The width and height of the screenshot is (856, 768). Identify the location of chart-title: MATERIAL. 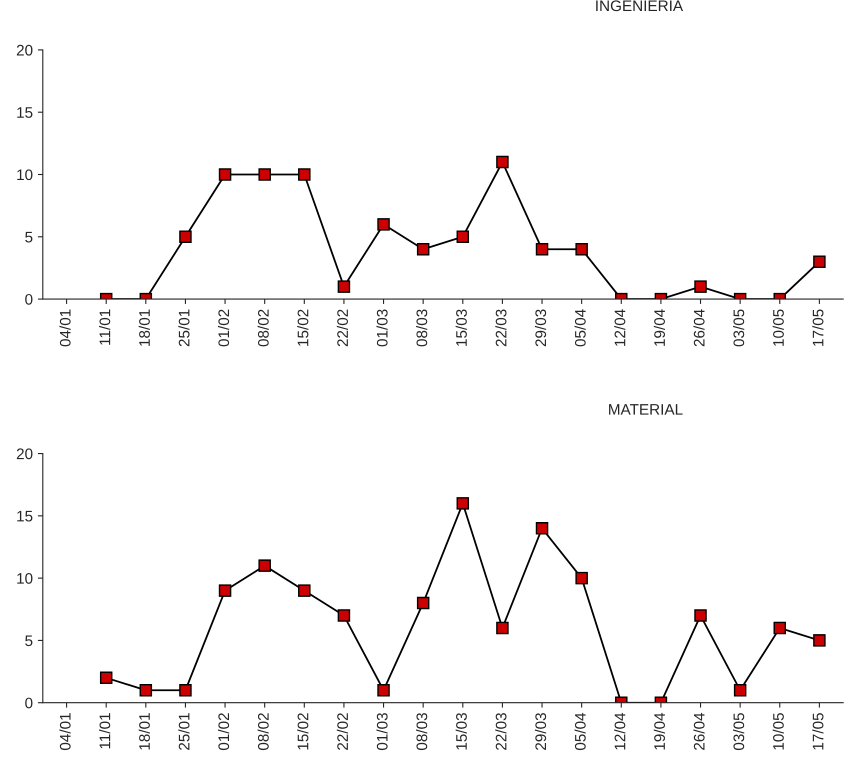
(646, 409).